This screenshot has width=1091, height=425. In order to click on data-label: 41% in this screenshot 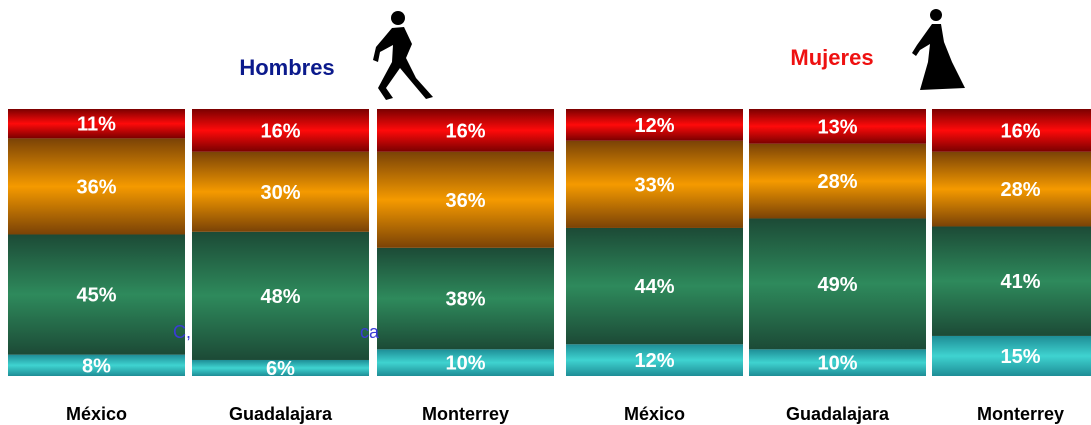, I will do `click(1020, 282)`.